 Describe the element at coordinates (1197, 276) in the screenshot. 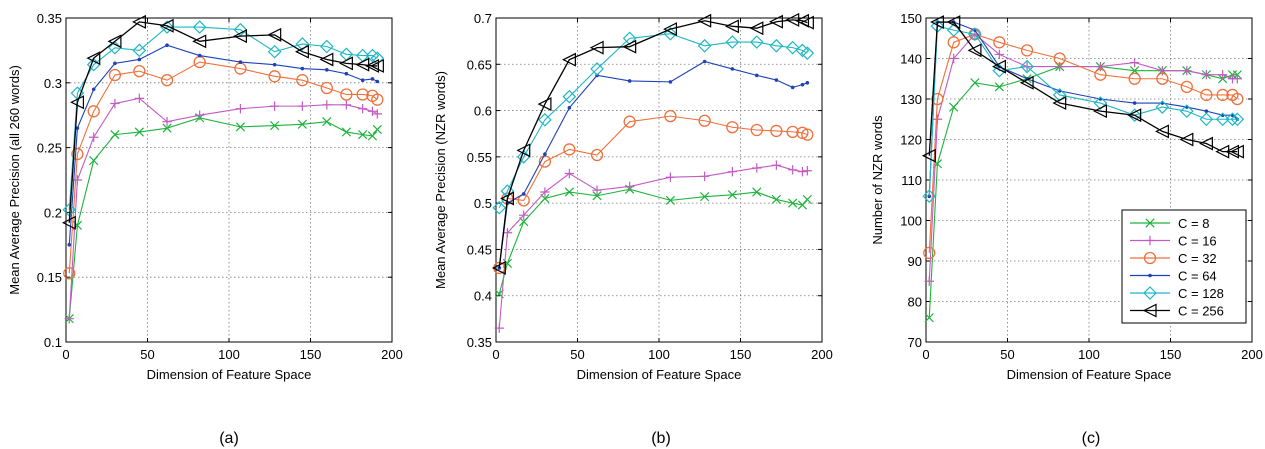

I see `legend-label: C = 64` at that location.